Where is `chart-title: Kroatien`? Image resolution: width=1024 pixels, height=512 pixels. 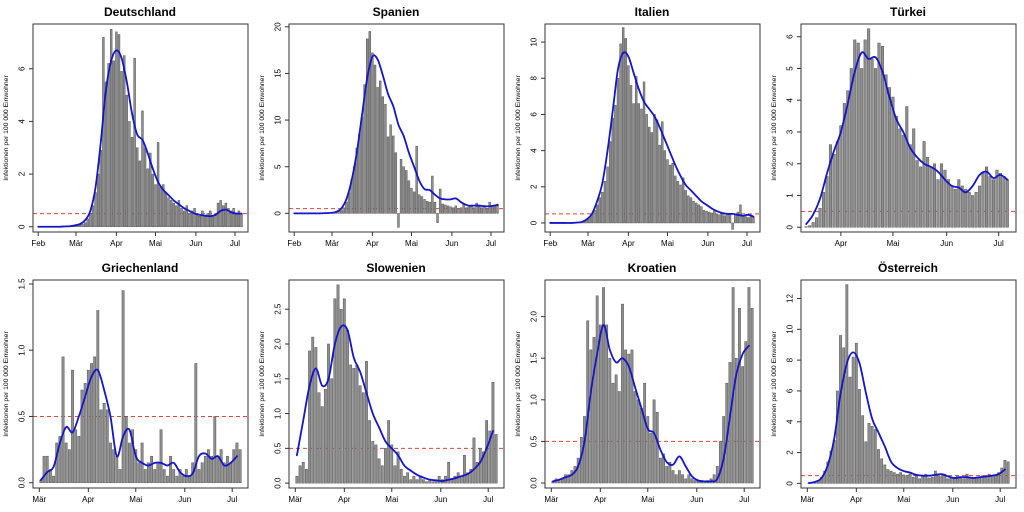 chart-title: Kroatien is located at coordinates (652, 268).